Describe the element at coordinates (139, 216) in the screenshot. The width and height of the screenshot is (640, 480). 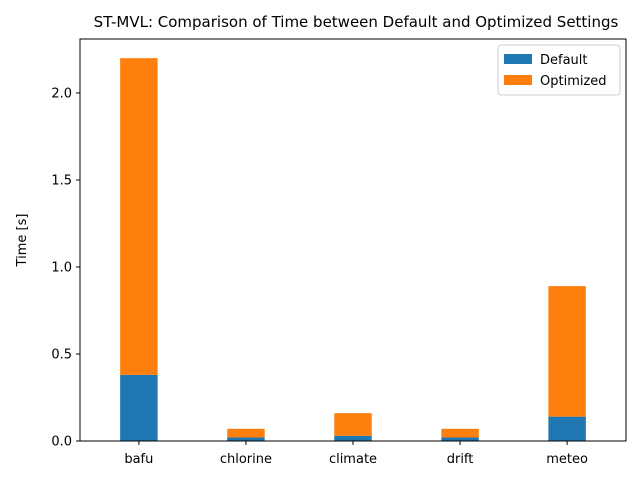
I see `bar-optimized-bafu` at that location.